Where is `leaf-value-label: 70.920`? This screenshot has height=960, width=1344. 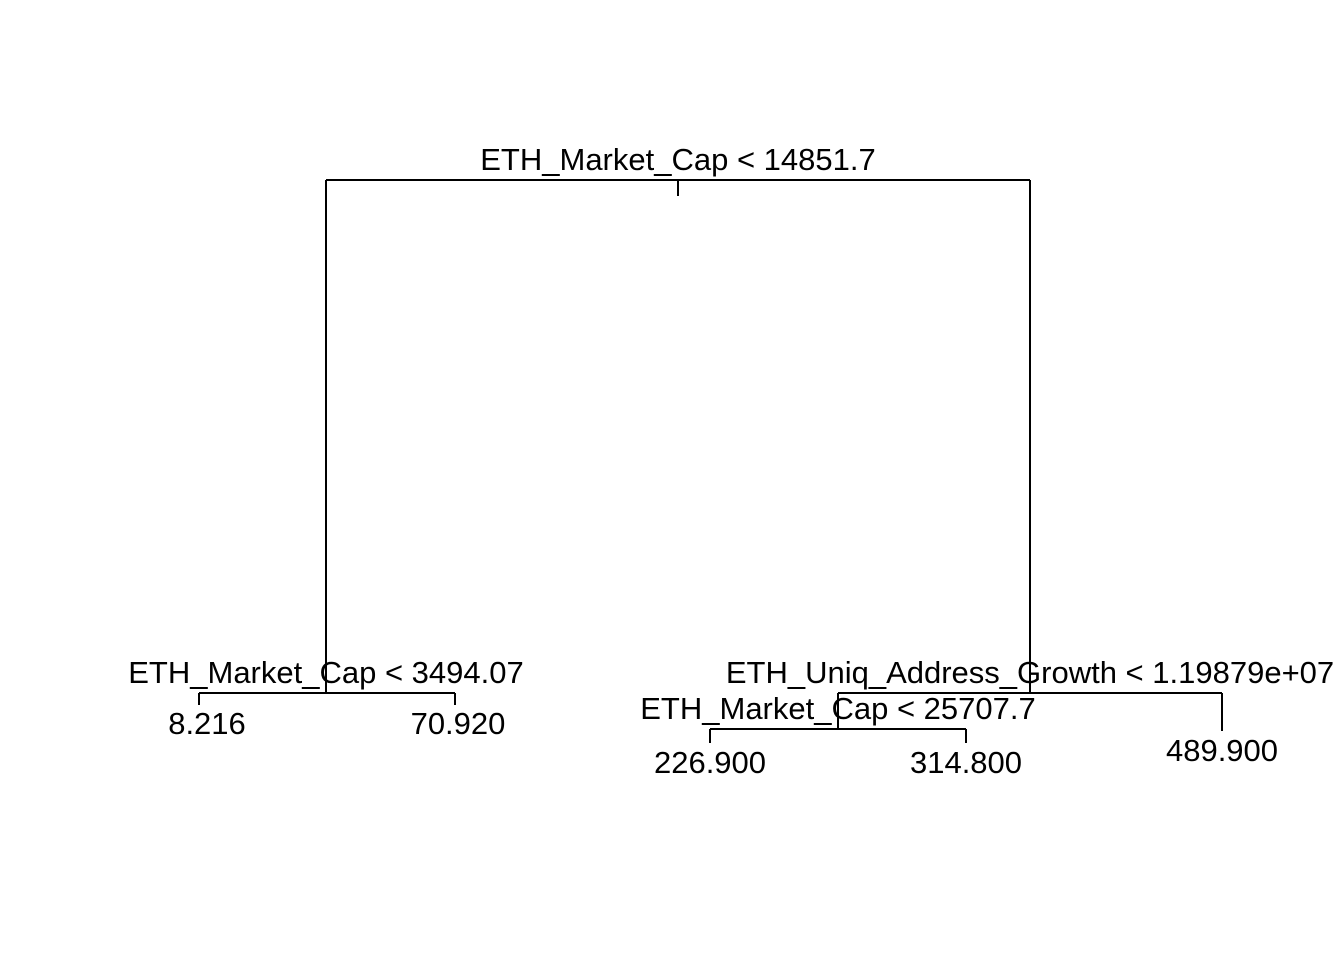 leaf-value-label: 70.920 is located at coordinates (458, 723).